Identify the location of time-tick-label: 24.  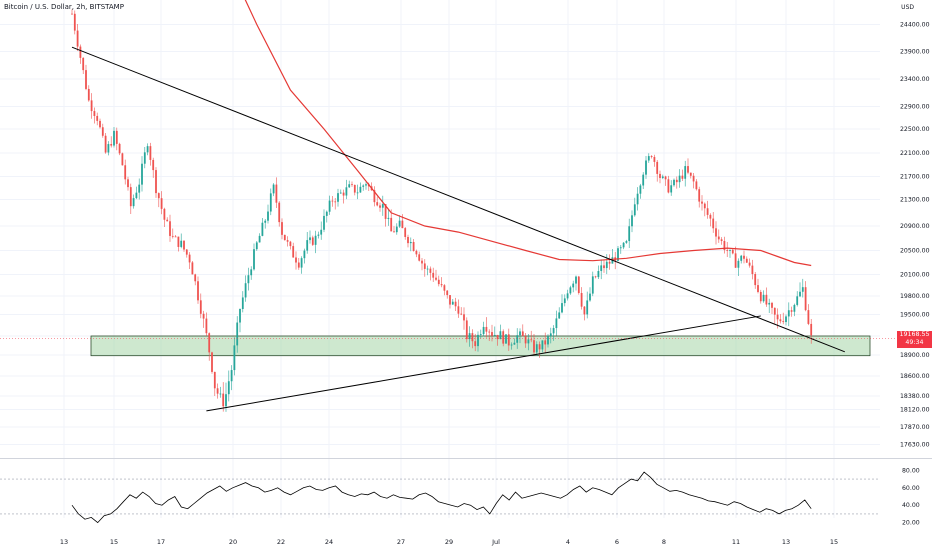
(329, 542).